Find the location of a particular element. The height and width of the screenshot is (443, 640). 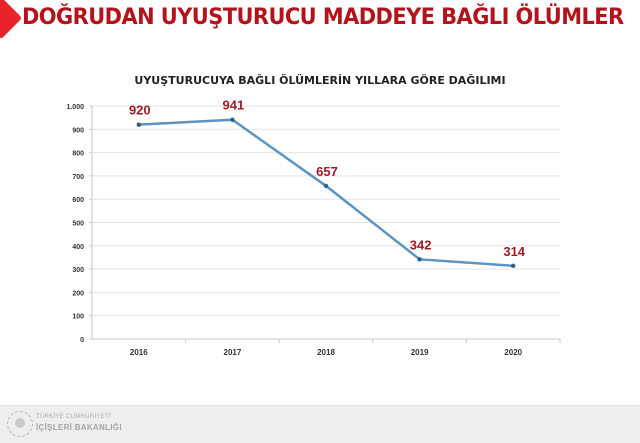

y-tick-label: 900 is located at coordinates (78, 130).